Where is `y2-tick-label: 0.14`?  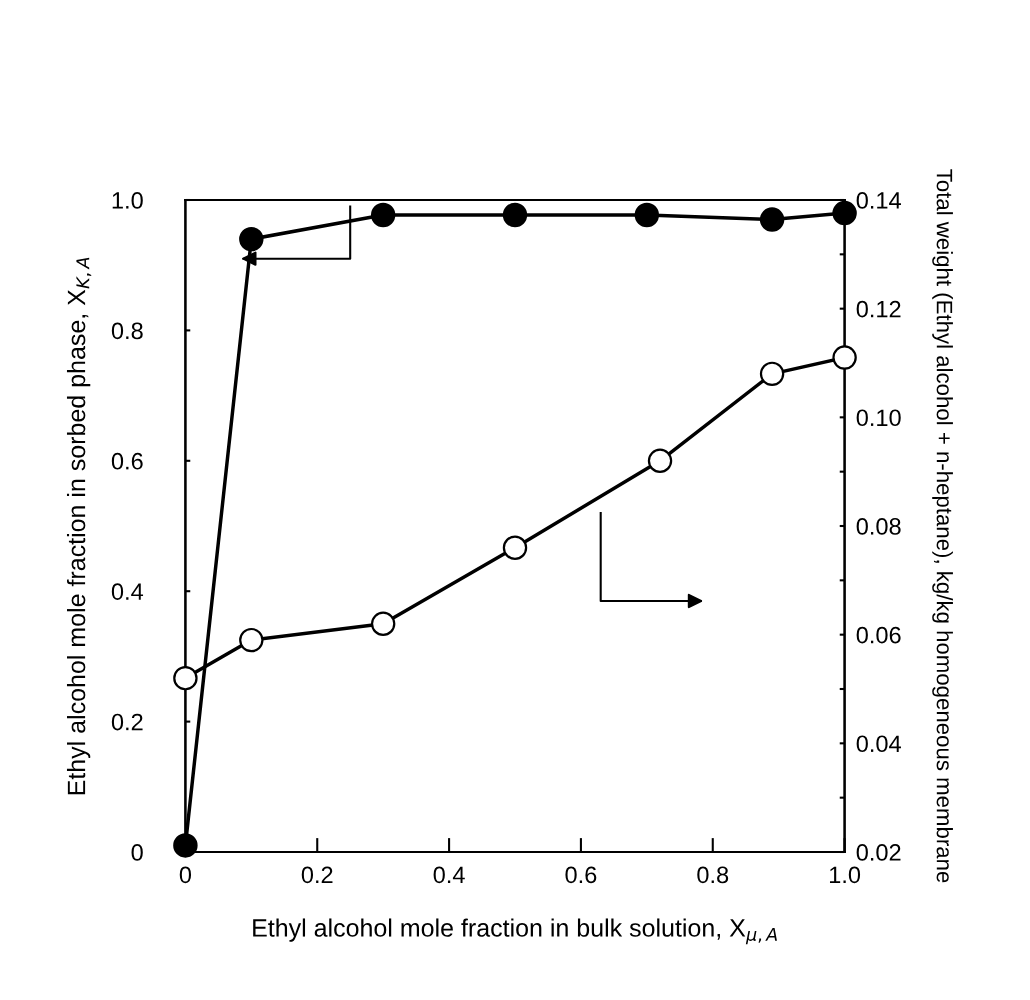
y2-tick-label: 0.14 is located at coordinates (878, 200).